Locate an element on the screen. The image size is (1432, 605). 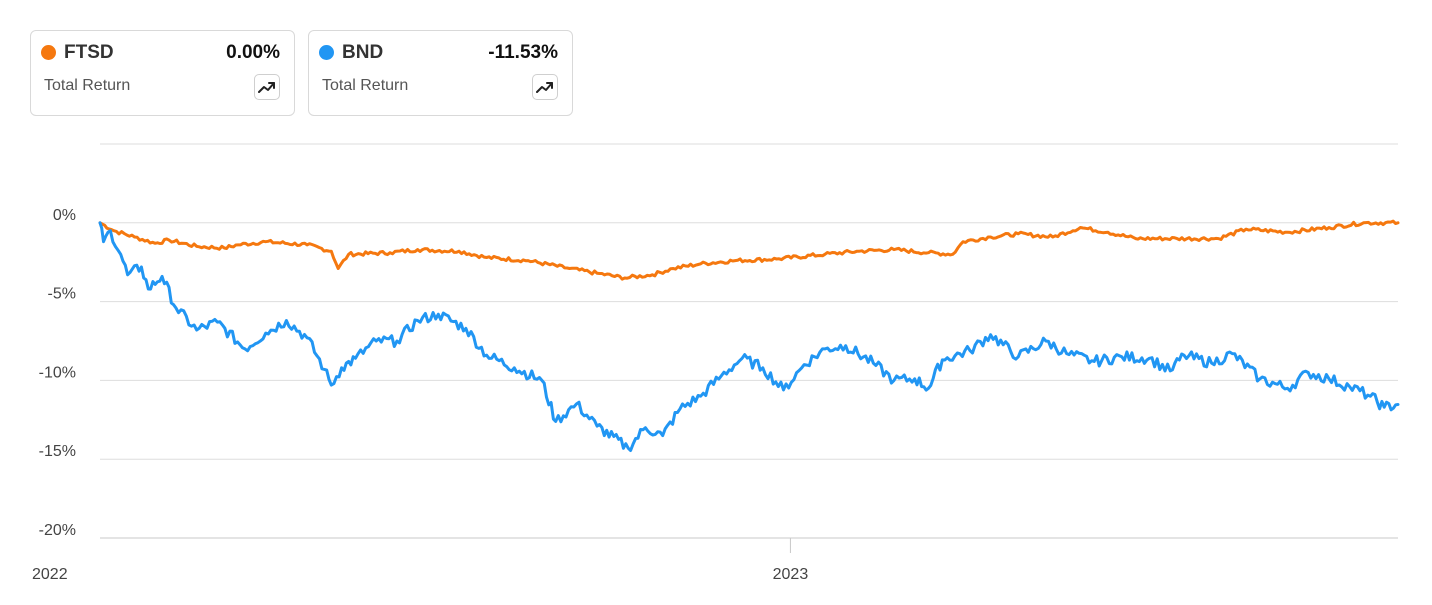
legend-value: 0.00% is located at coordinates (253, 52).